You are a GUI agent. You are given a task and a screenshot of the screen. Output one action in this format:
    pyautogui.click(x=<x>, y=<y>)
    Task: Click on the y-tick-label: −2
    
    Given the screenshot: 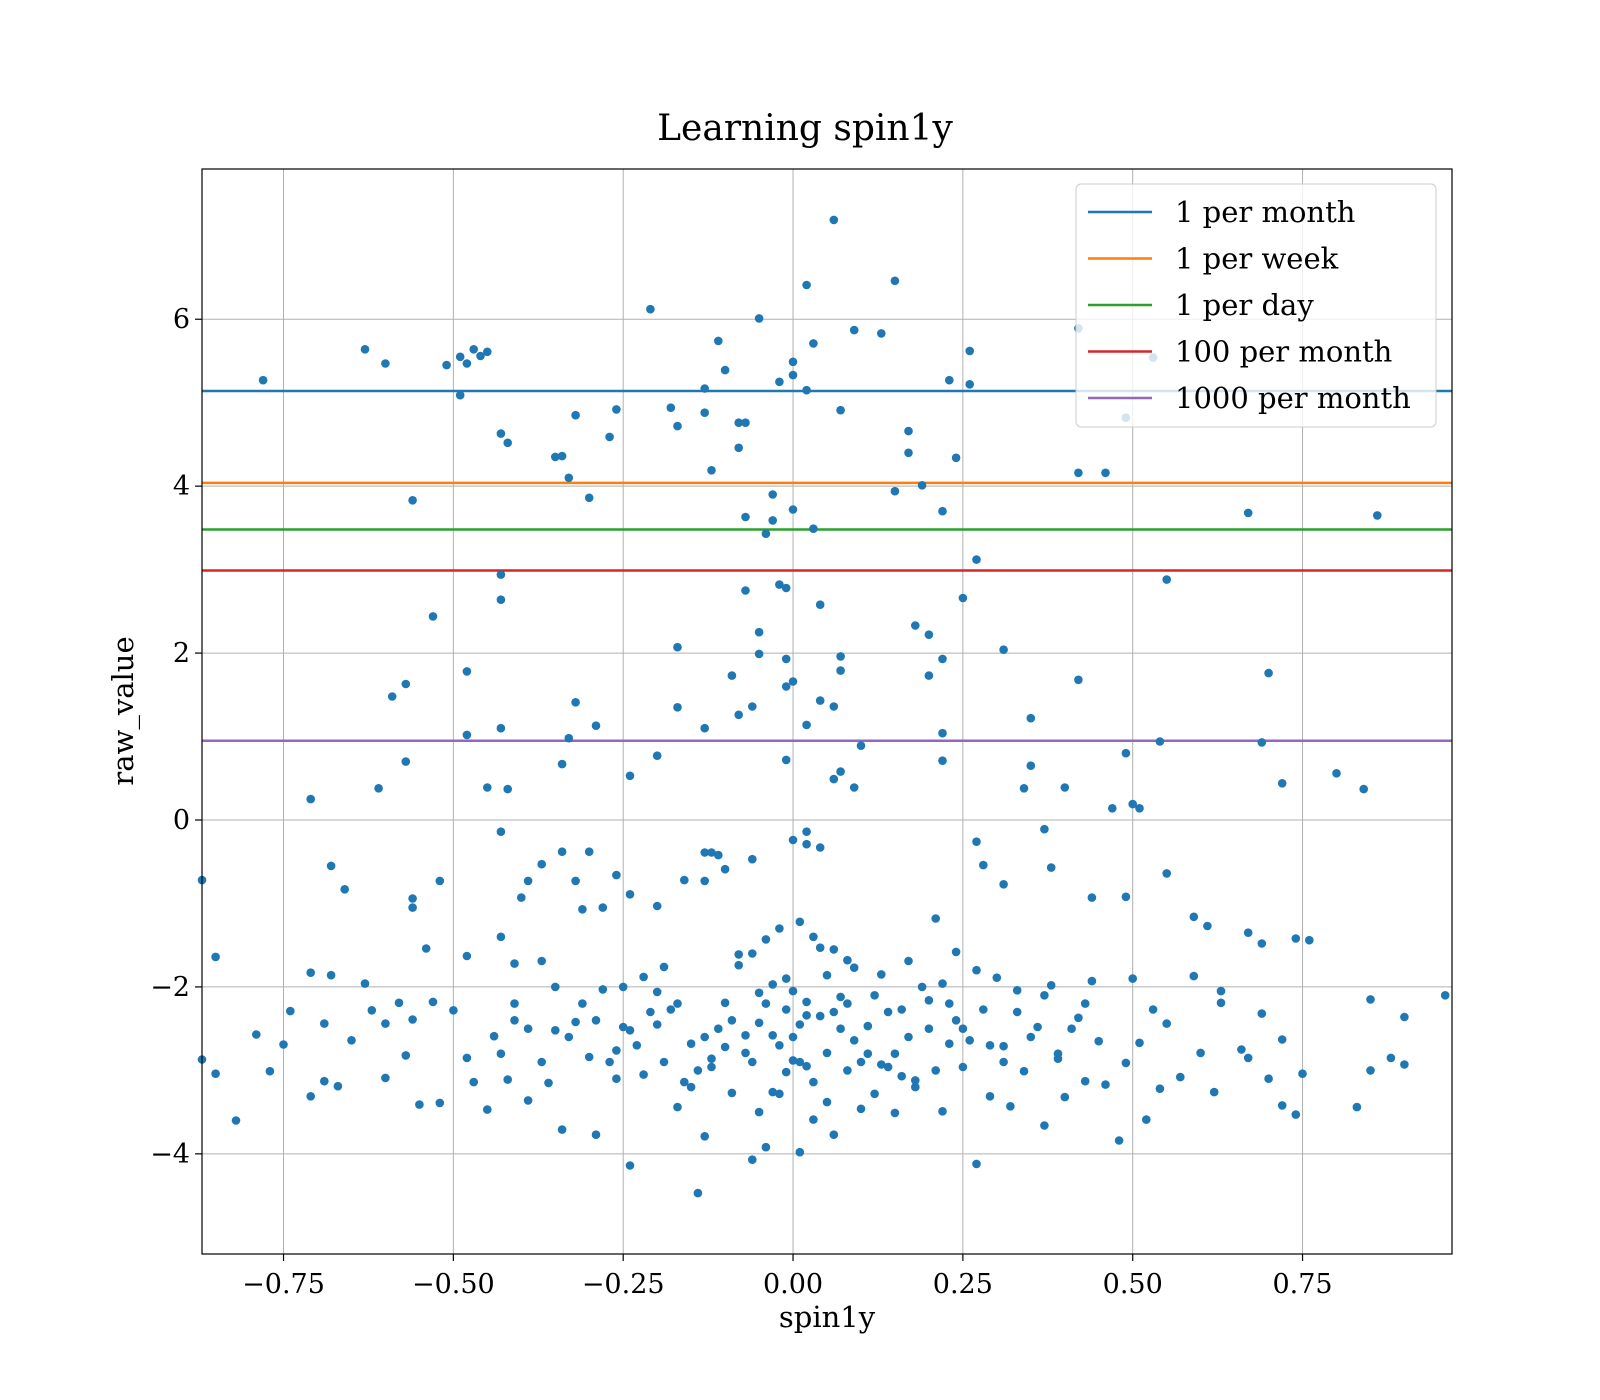 What is the action you would take?
    pyautogui.click(x=170, y=987)
    